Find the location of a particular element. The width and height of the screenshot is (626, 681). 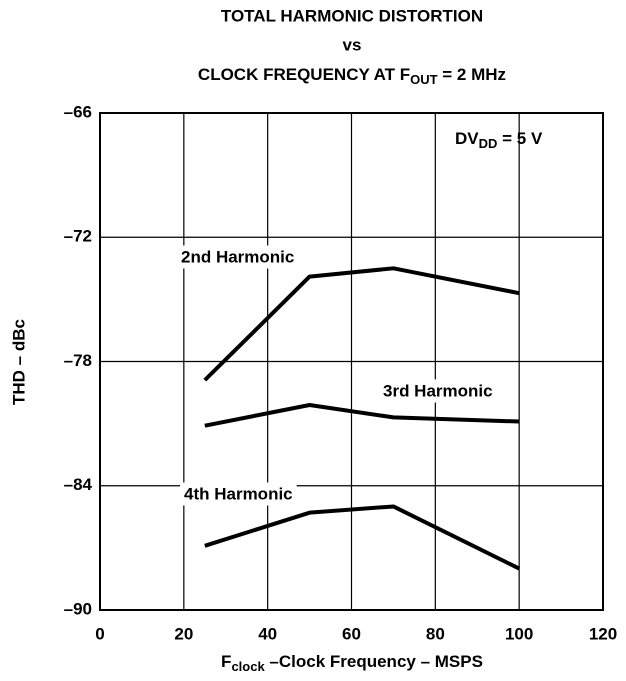

x-tick-label: 20 is located at coordinates (183, 633).